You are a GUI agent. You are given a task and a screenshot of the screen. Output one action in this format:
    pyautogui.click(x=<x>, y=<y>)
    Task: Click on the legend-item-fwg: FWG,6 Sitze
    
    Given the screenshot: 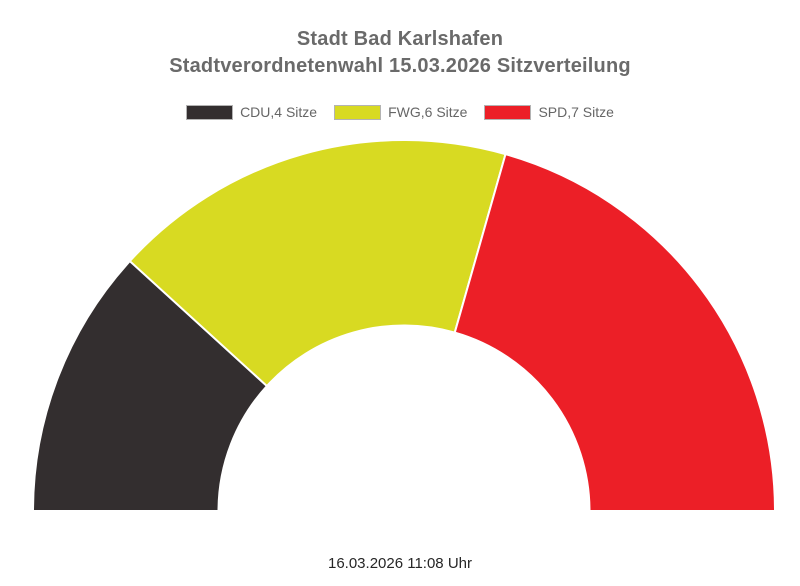 What is the action you would take?
    pyautogui.click(x=400, y=112)
    